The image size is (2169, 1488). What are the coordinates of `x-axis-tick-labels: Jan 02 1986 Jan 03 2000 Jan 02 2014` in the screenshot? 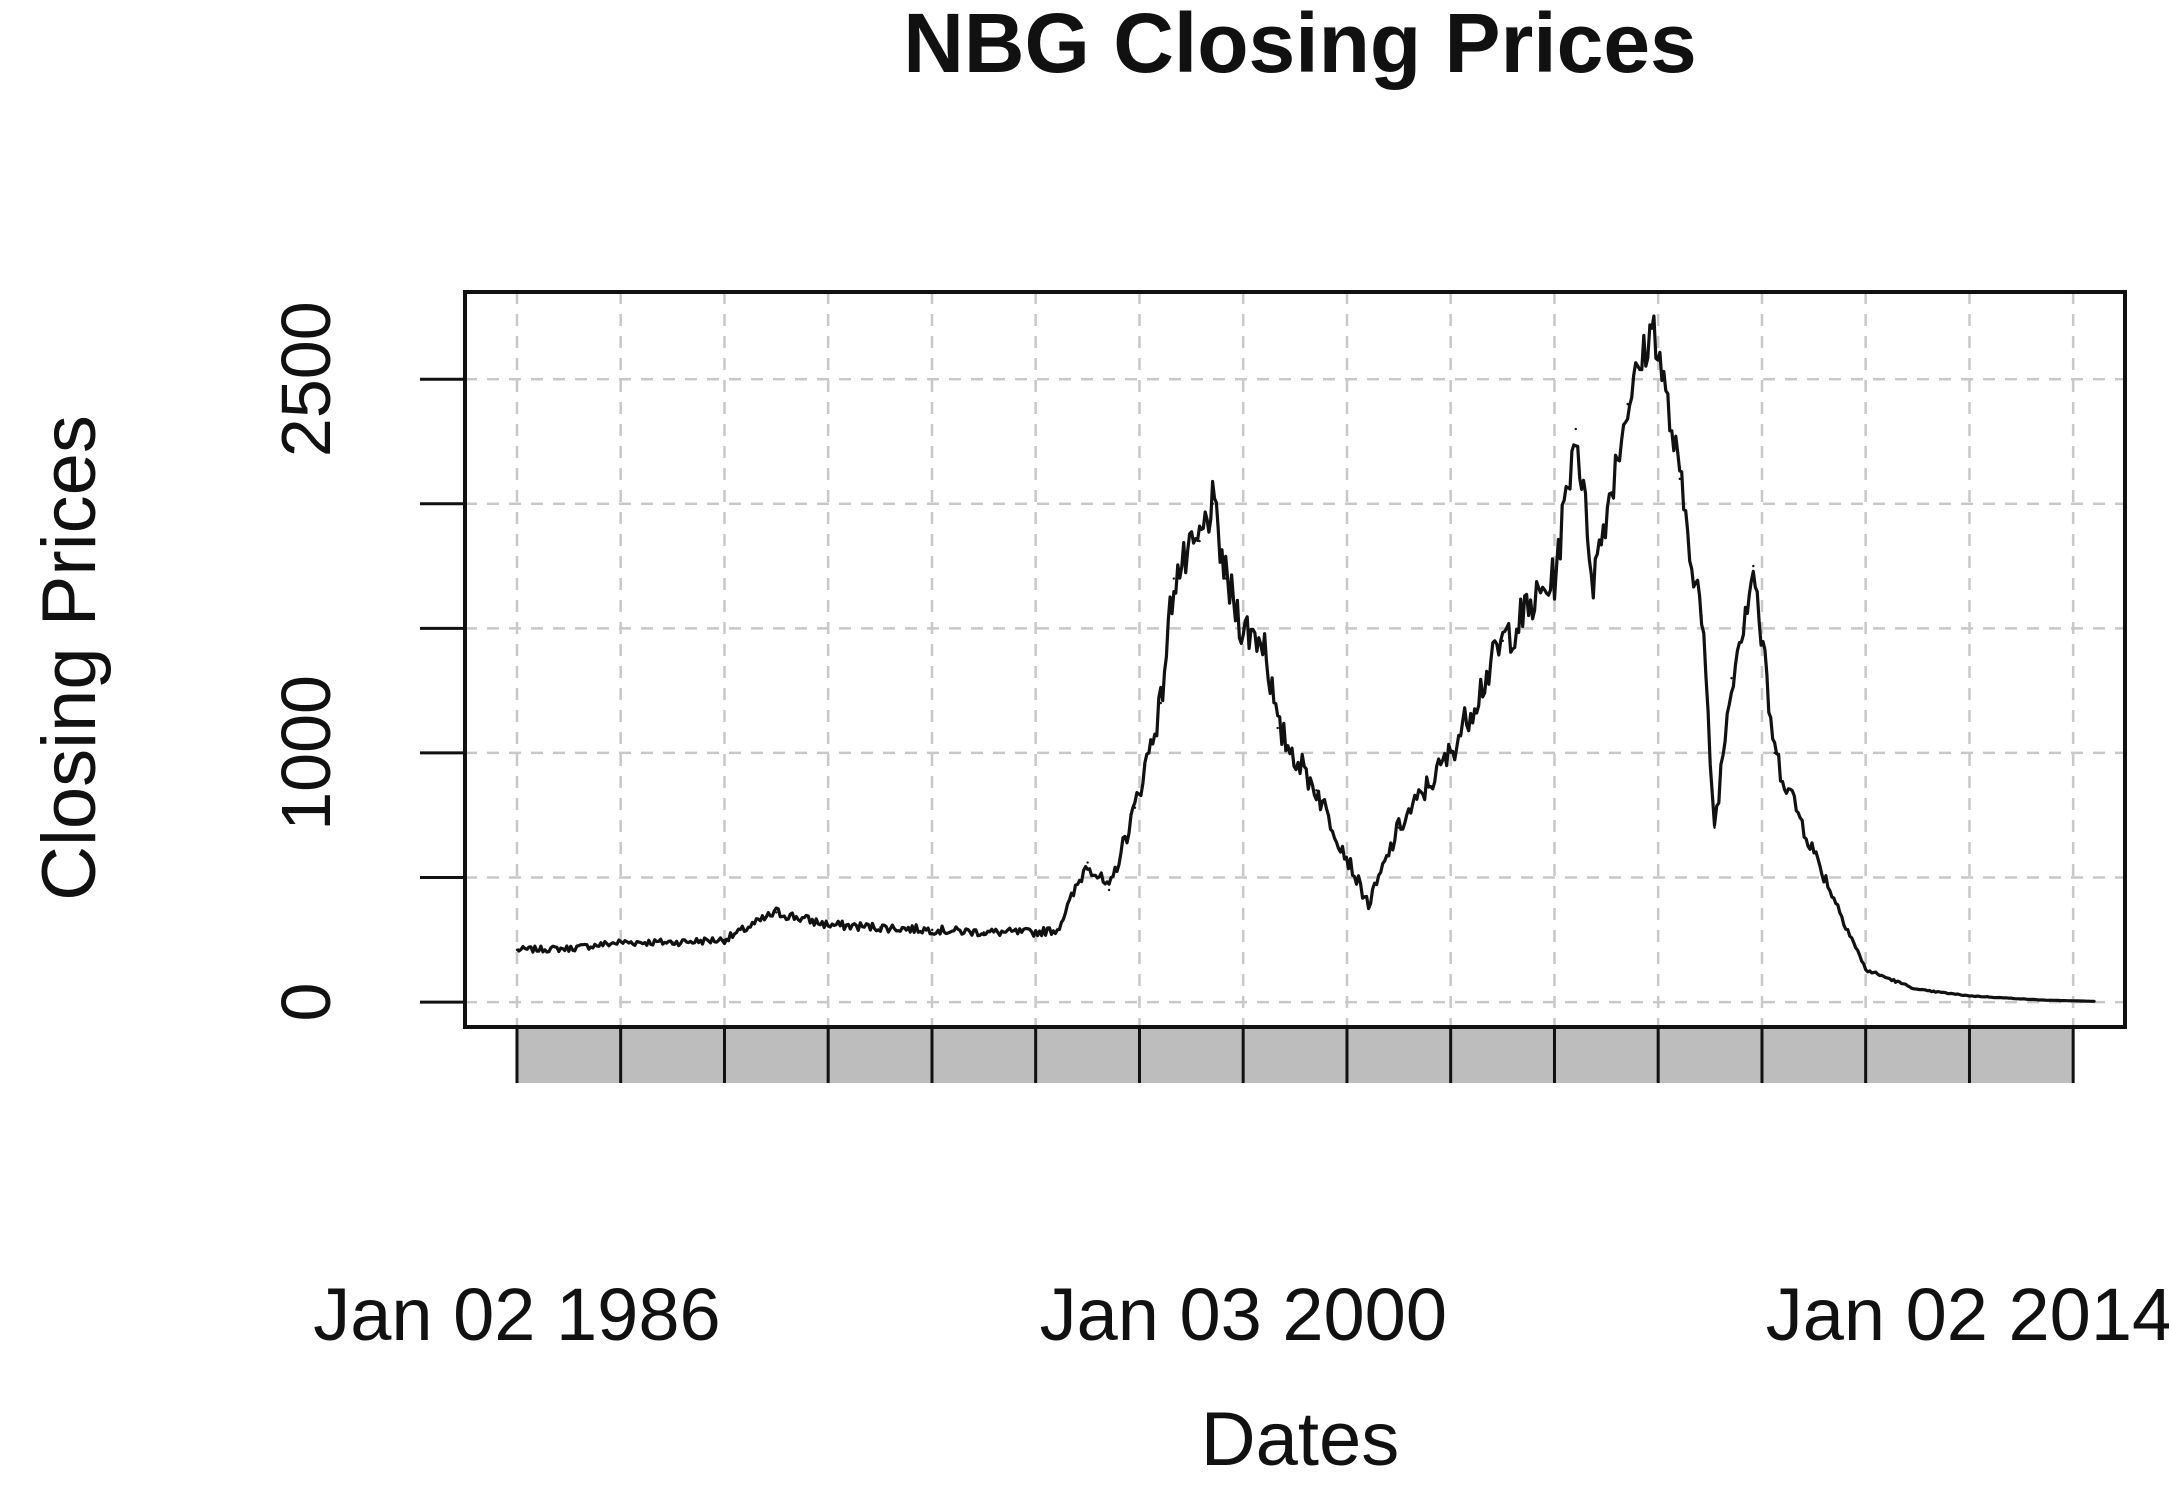 It's located at (1241, 1314).